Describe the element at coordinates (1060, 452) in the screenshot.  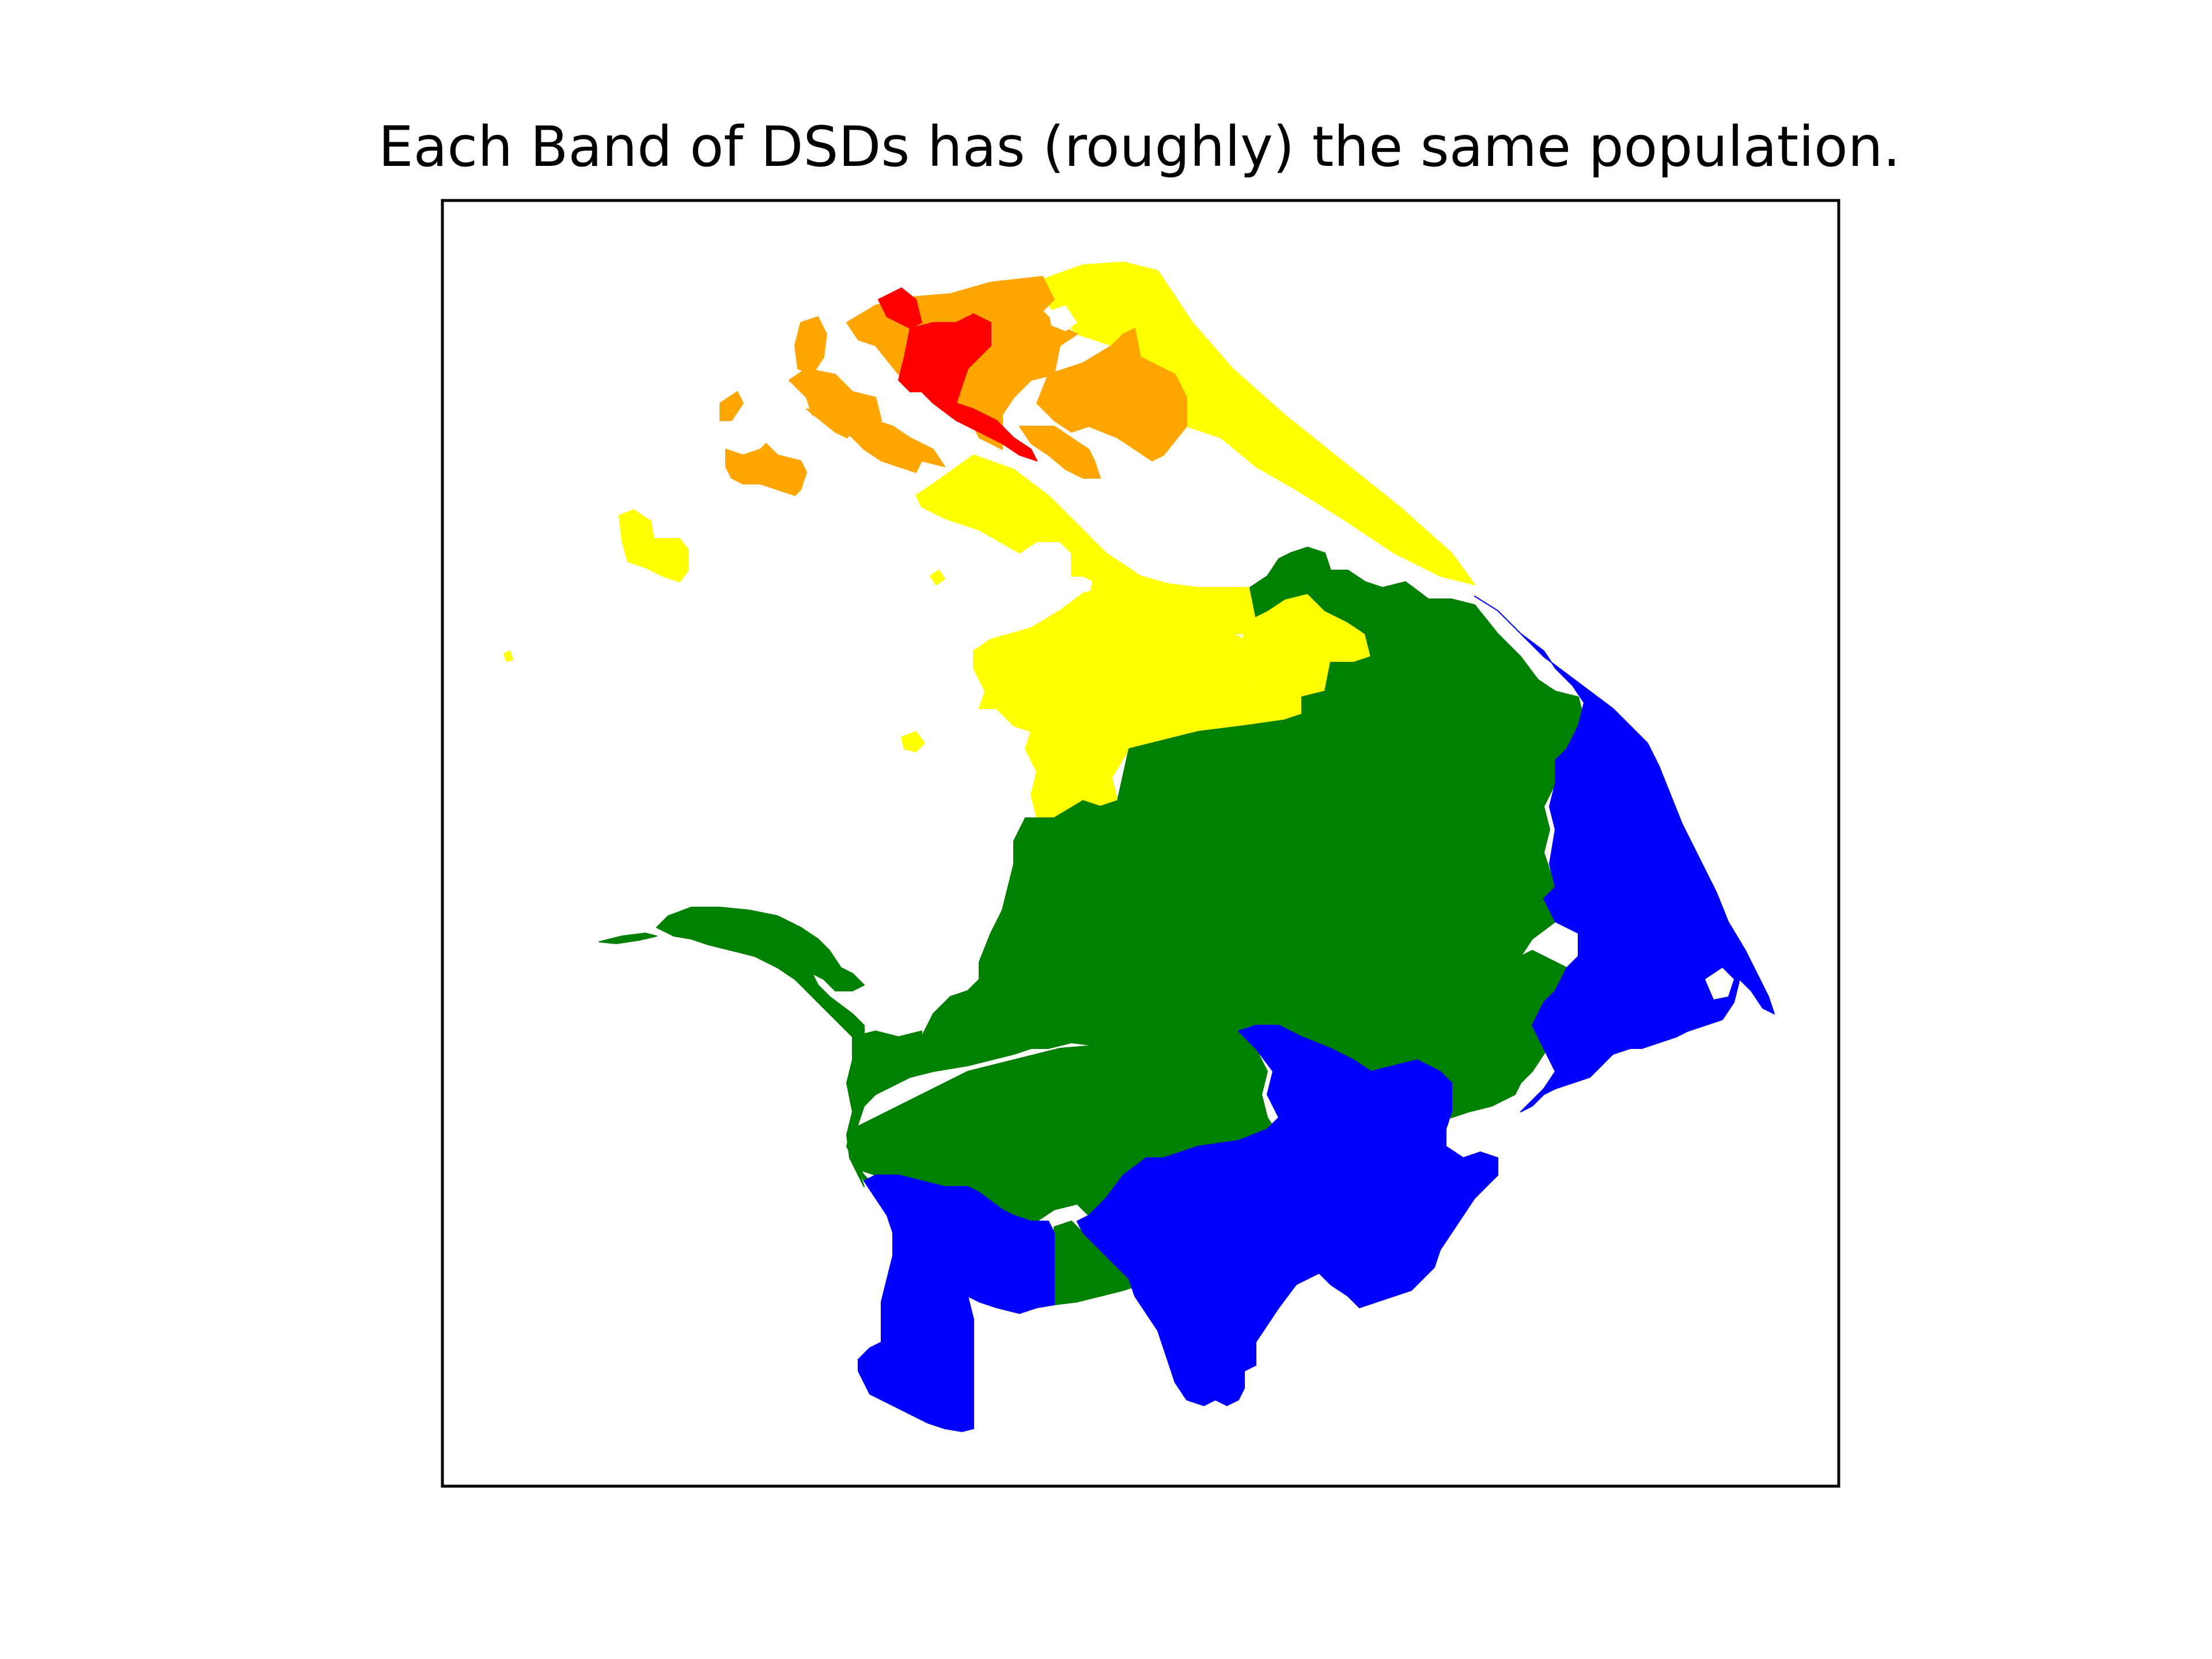
I see `region-orange-southeast` at that location.